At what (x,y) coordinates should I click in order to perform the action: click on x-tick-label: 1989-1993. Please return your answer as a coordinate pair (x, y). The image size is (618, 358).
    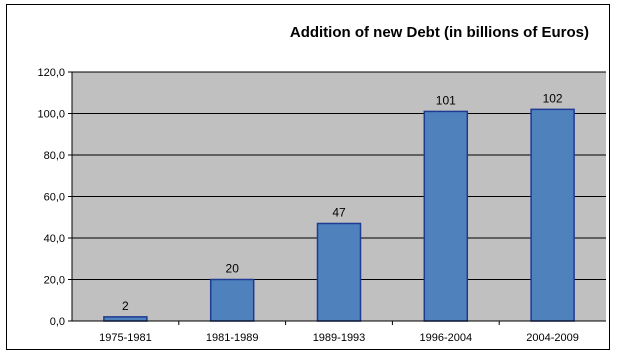
    Looking at the image, I should click on (339, 338).